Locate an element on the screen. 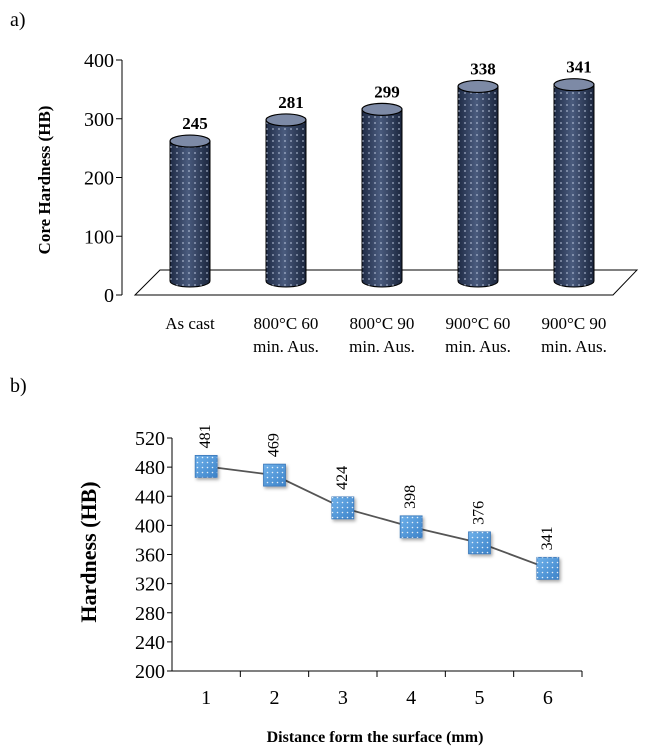 This screenshot has width=649, height=748. chart-a-category-label: 900°C 90 is located at coordinates (574, 323).